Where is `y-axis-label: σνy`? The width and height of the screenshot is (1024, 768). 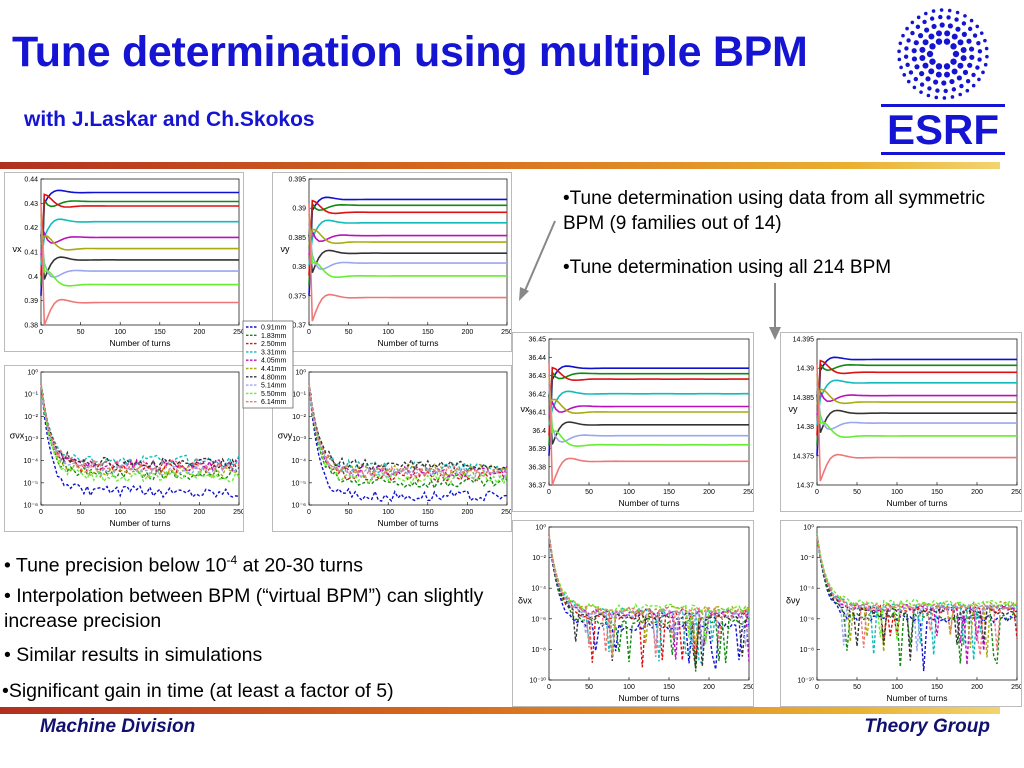 y-axis-label: σνy is located at coordinates (285, 436).